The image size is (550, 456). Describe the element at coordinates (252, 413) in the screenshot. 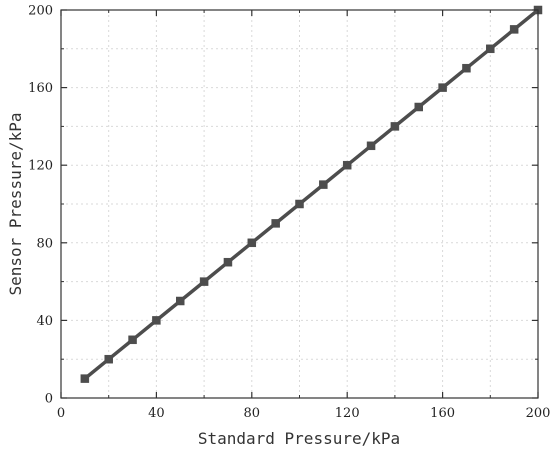

I see `x-tick-label: 80` at that location.